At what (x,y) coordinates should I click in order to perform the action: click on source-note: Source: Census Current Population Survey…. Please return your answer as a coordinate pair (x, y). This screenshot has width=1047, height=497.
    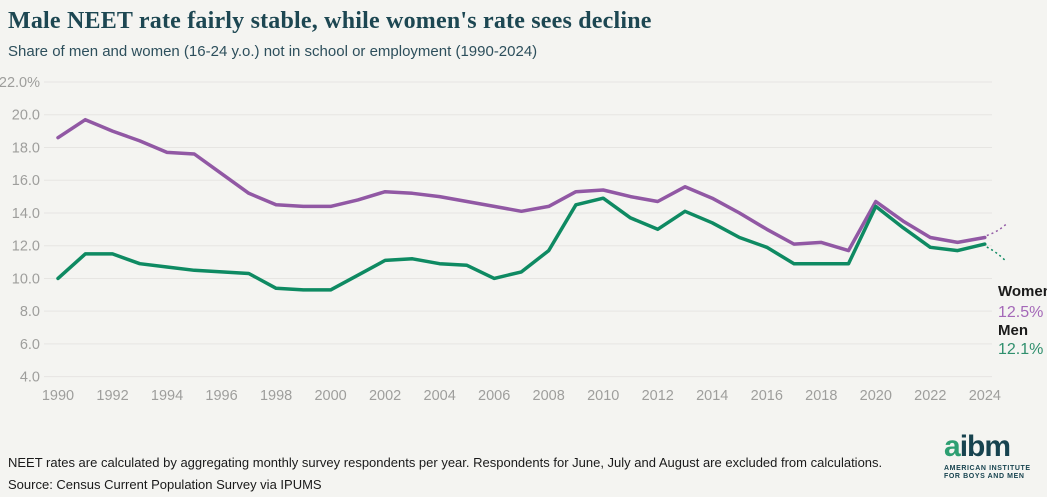
    Looking at the image, I should click on (165, 484).